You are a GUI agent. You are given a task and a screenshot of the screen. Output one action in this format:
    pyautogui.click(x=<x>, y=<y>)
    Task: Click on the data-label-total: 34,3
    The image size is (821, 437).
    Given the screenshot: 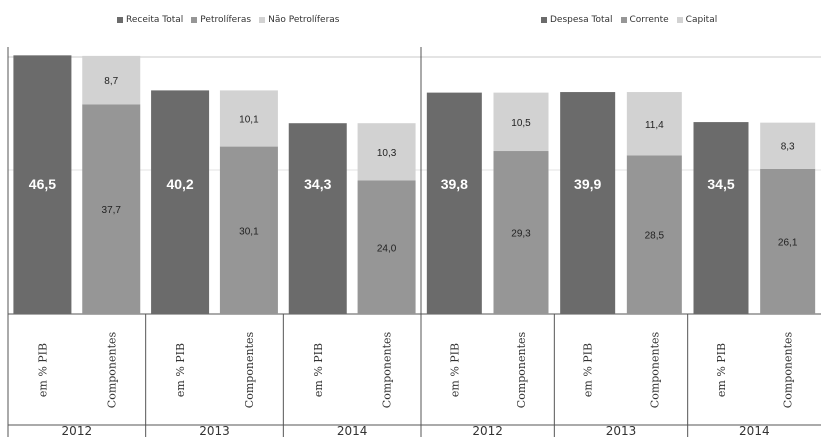 What is the action you would take?
    pyautogui.click(x=317, y=184)
    